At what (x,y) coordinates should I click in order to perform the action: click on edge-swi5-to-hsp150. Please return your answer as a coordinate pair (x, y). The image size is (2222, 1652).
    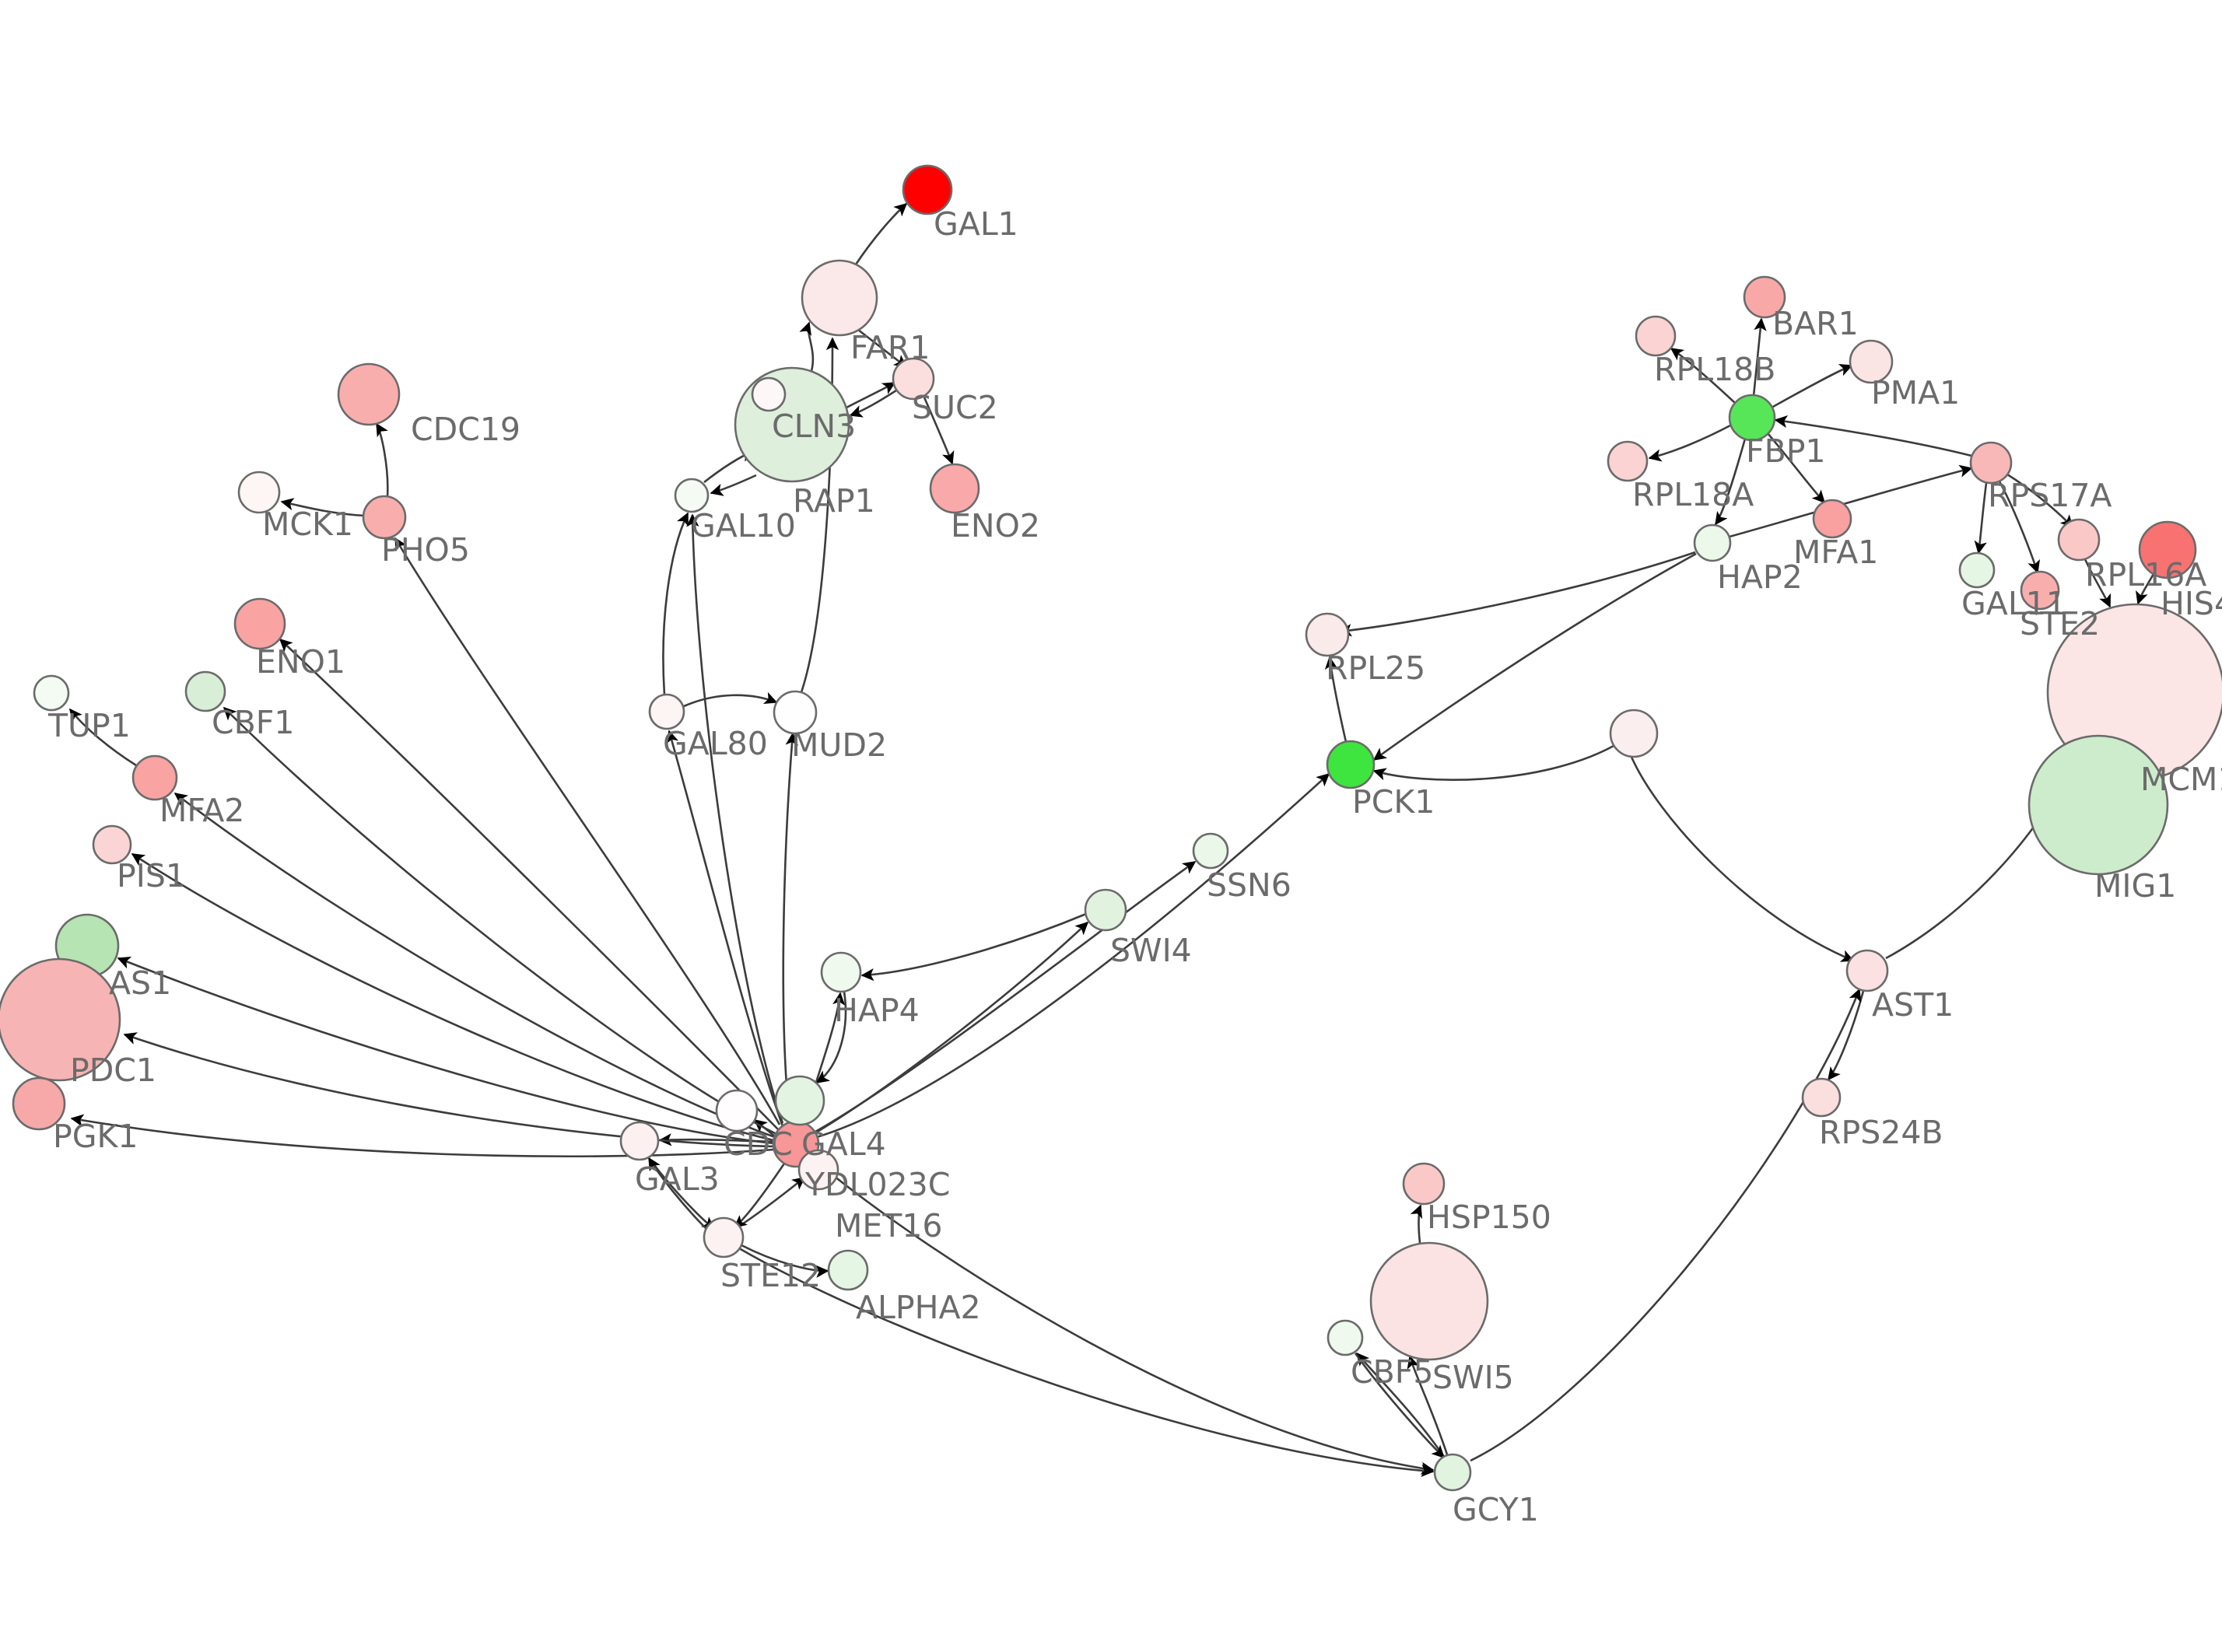
    Looking at the image, I should click on (1416, 1224).